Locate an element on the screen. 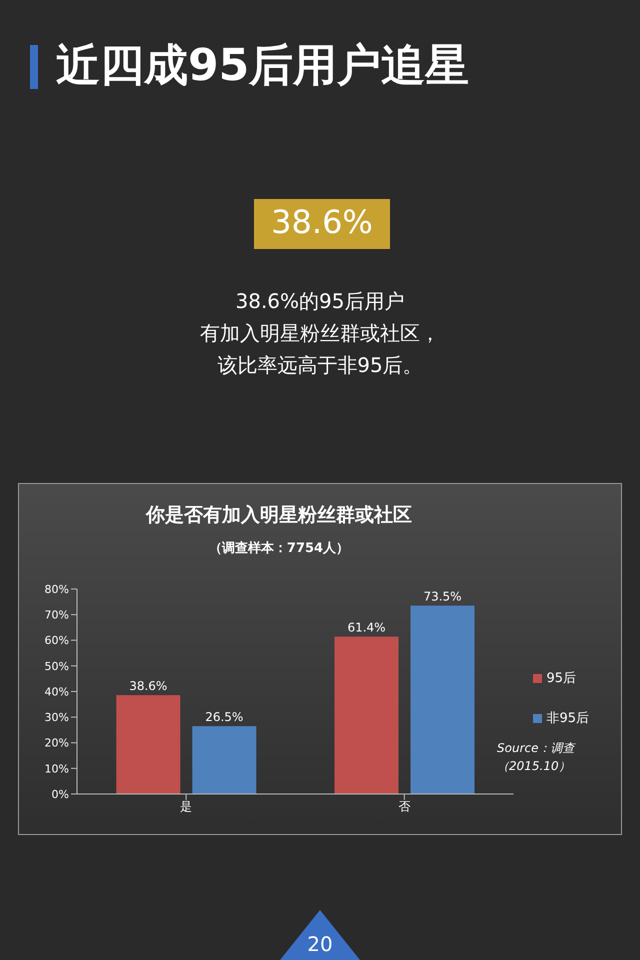  y-tick-label: 60% is located at coordinates (56, 641).